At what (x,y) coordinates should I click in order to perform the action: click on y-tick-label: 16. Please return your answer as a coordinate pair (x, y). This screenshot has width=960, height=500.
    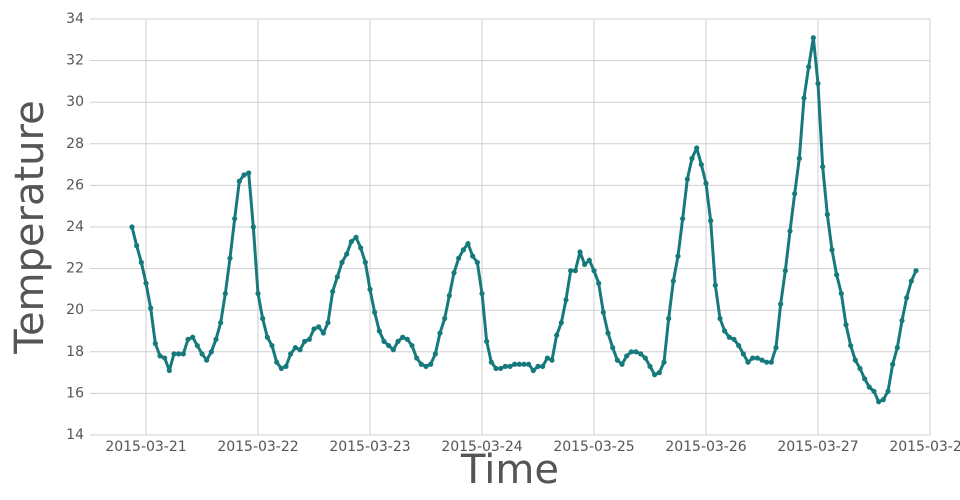
    Looking at the image, I should click on (75, 393).